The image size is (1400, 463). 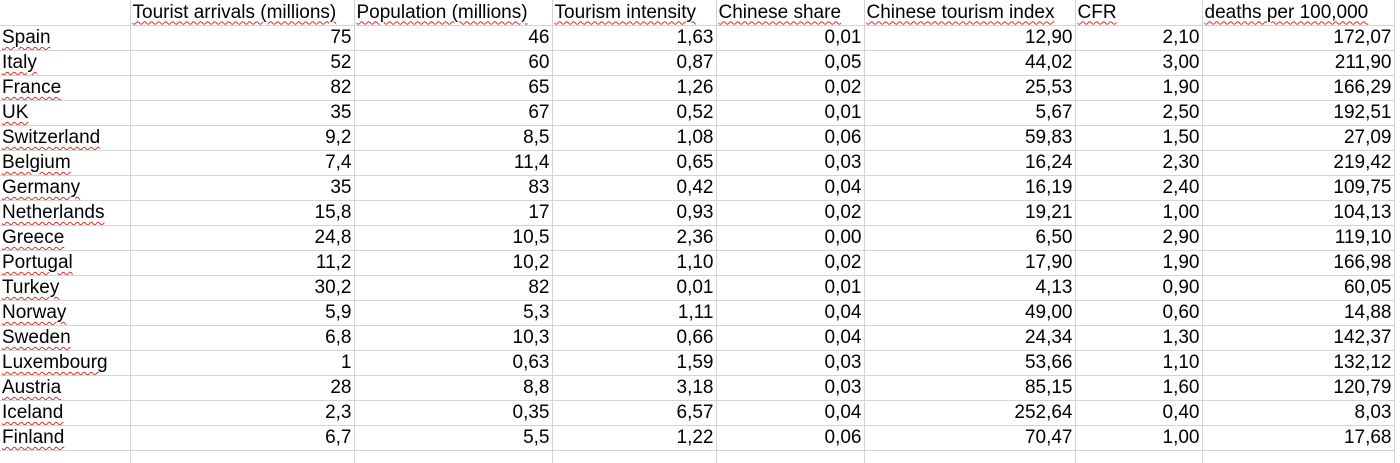 What do you see at coordinates (634, 63) in the screenshot?
I see `cell-tourism-intensity: 0,87` at bounding box center [634, 63].